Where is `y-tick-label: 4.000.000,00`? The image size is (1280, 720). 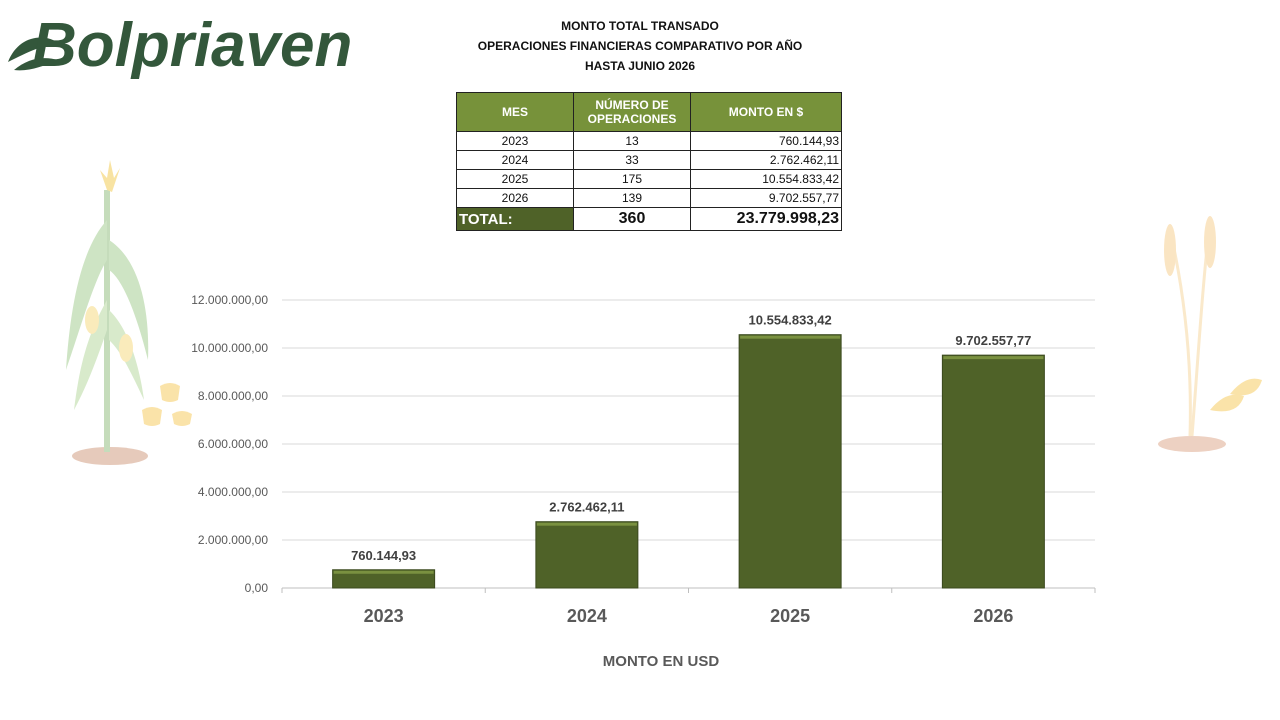
y-tick-label: 4.000.000,00 is located at coordinates (233, 492).